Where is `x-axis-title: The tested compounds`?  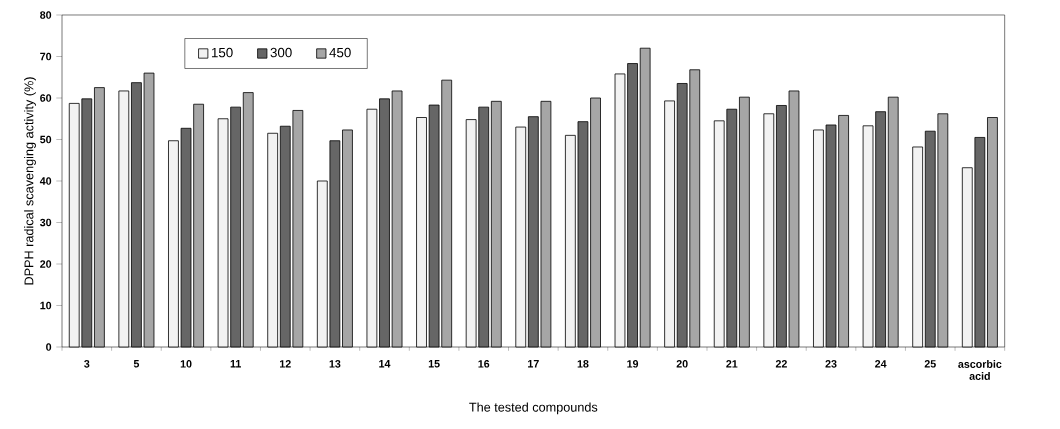 x-axis-title: The tested compounds is located at coordinates (533, 408).